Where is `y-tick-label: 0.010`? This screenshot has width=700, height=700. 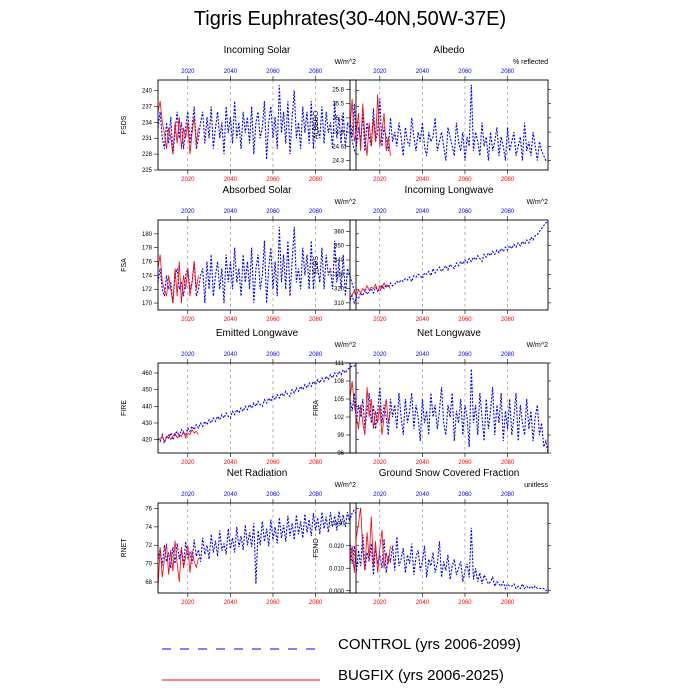 y-tick-label: 0.010 is located at coordinates (337, 569).